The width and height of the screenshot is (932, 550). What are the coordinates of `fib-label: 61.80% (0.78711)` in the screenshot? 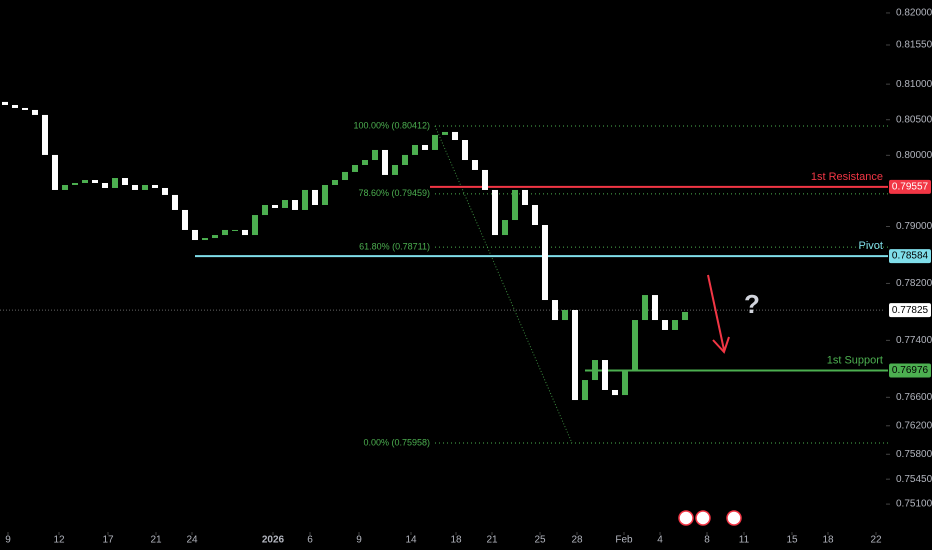 It's located at (394, 246).